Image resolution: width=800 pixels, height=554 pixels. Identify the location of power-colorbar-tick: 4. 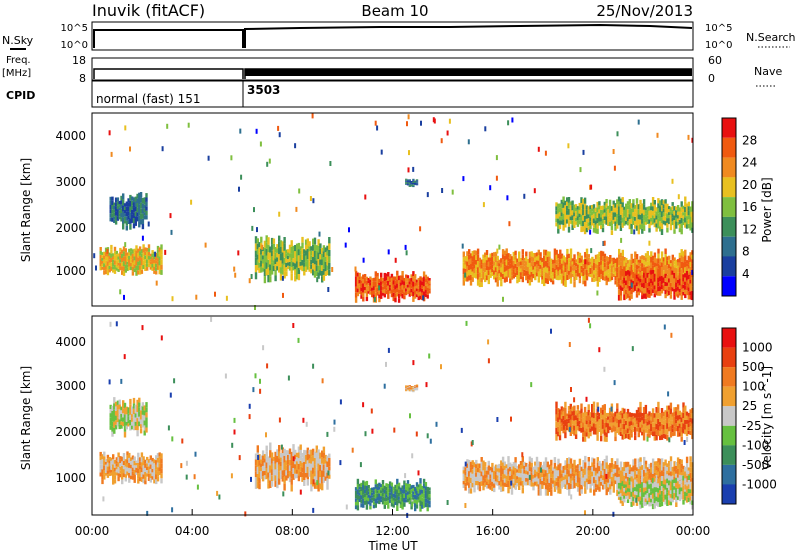
(746, 274).